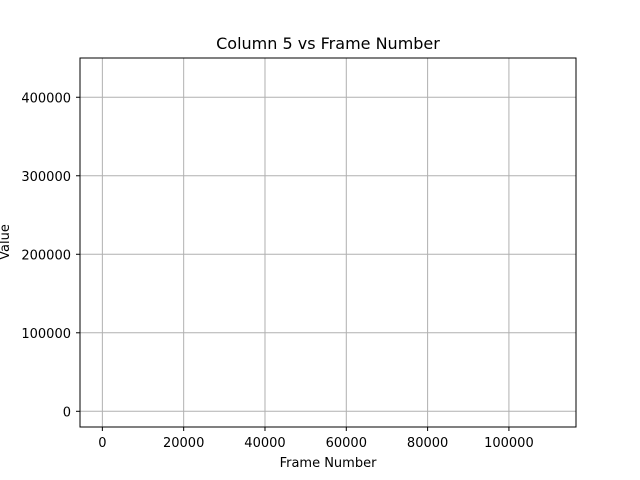 The height and width of the screenshot is (480, 640). Describe the element at coordinates (6, 242) in the screenshot. I see `y-axis-label: Value` at that location.